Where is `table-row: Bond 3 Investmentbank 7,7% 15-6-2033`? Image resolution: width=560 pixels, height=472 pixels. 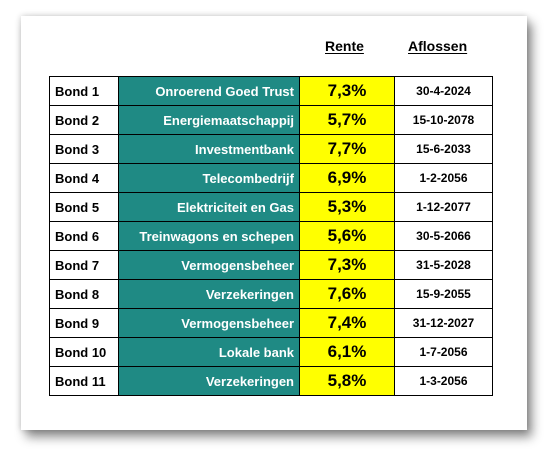 table-row: Bond 3 Investmentbank 7,7% 15-6-2033 is located at coordinates (271, 149).